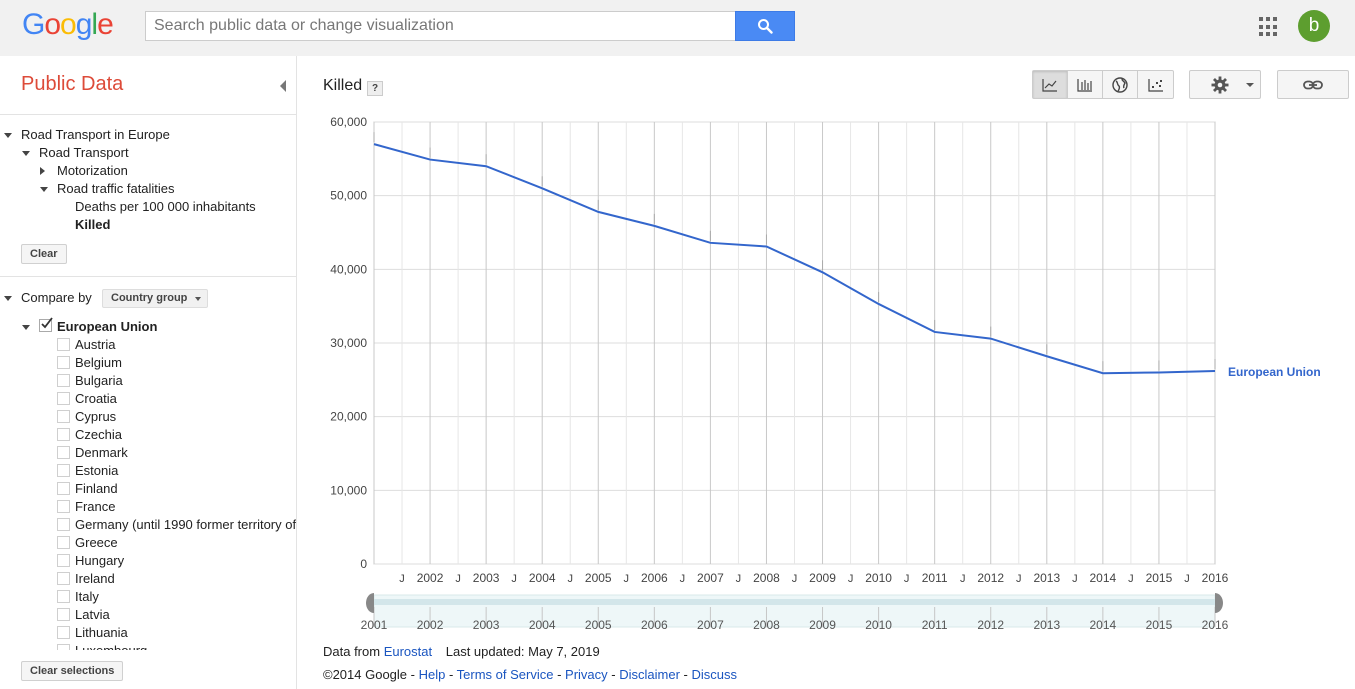 This screenshot has width=1355, height=689. What do you see at coordinates (96, 488) in the screenshot?
I see `country-label: Finland` at bounding box center [96, 488].